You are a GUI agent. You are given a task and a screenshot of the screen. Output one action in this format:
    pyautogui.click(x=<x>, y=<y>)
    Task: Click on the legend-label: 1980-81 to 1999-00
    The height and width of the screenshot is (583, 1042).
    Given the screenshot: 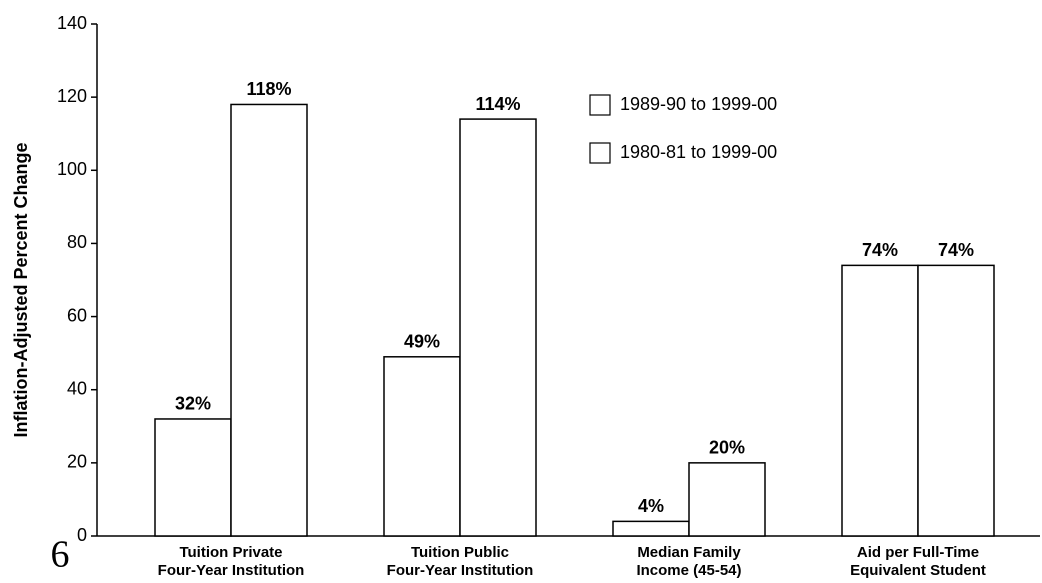 What is the action you would take?
    pyautogui.click(x=698, y=152)
    